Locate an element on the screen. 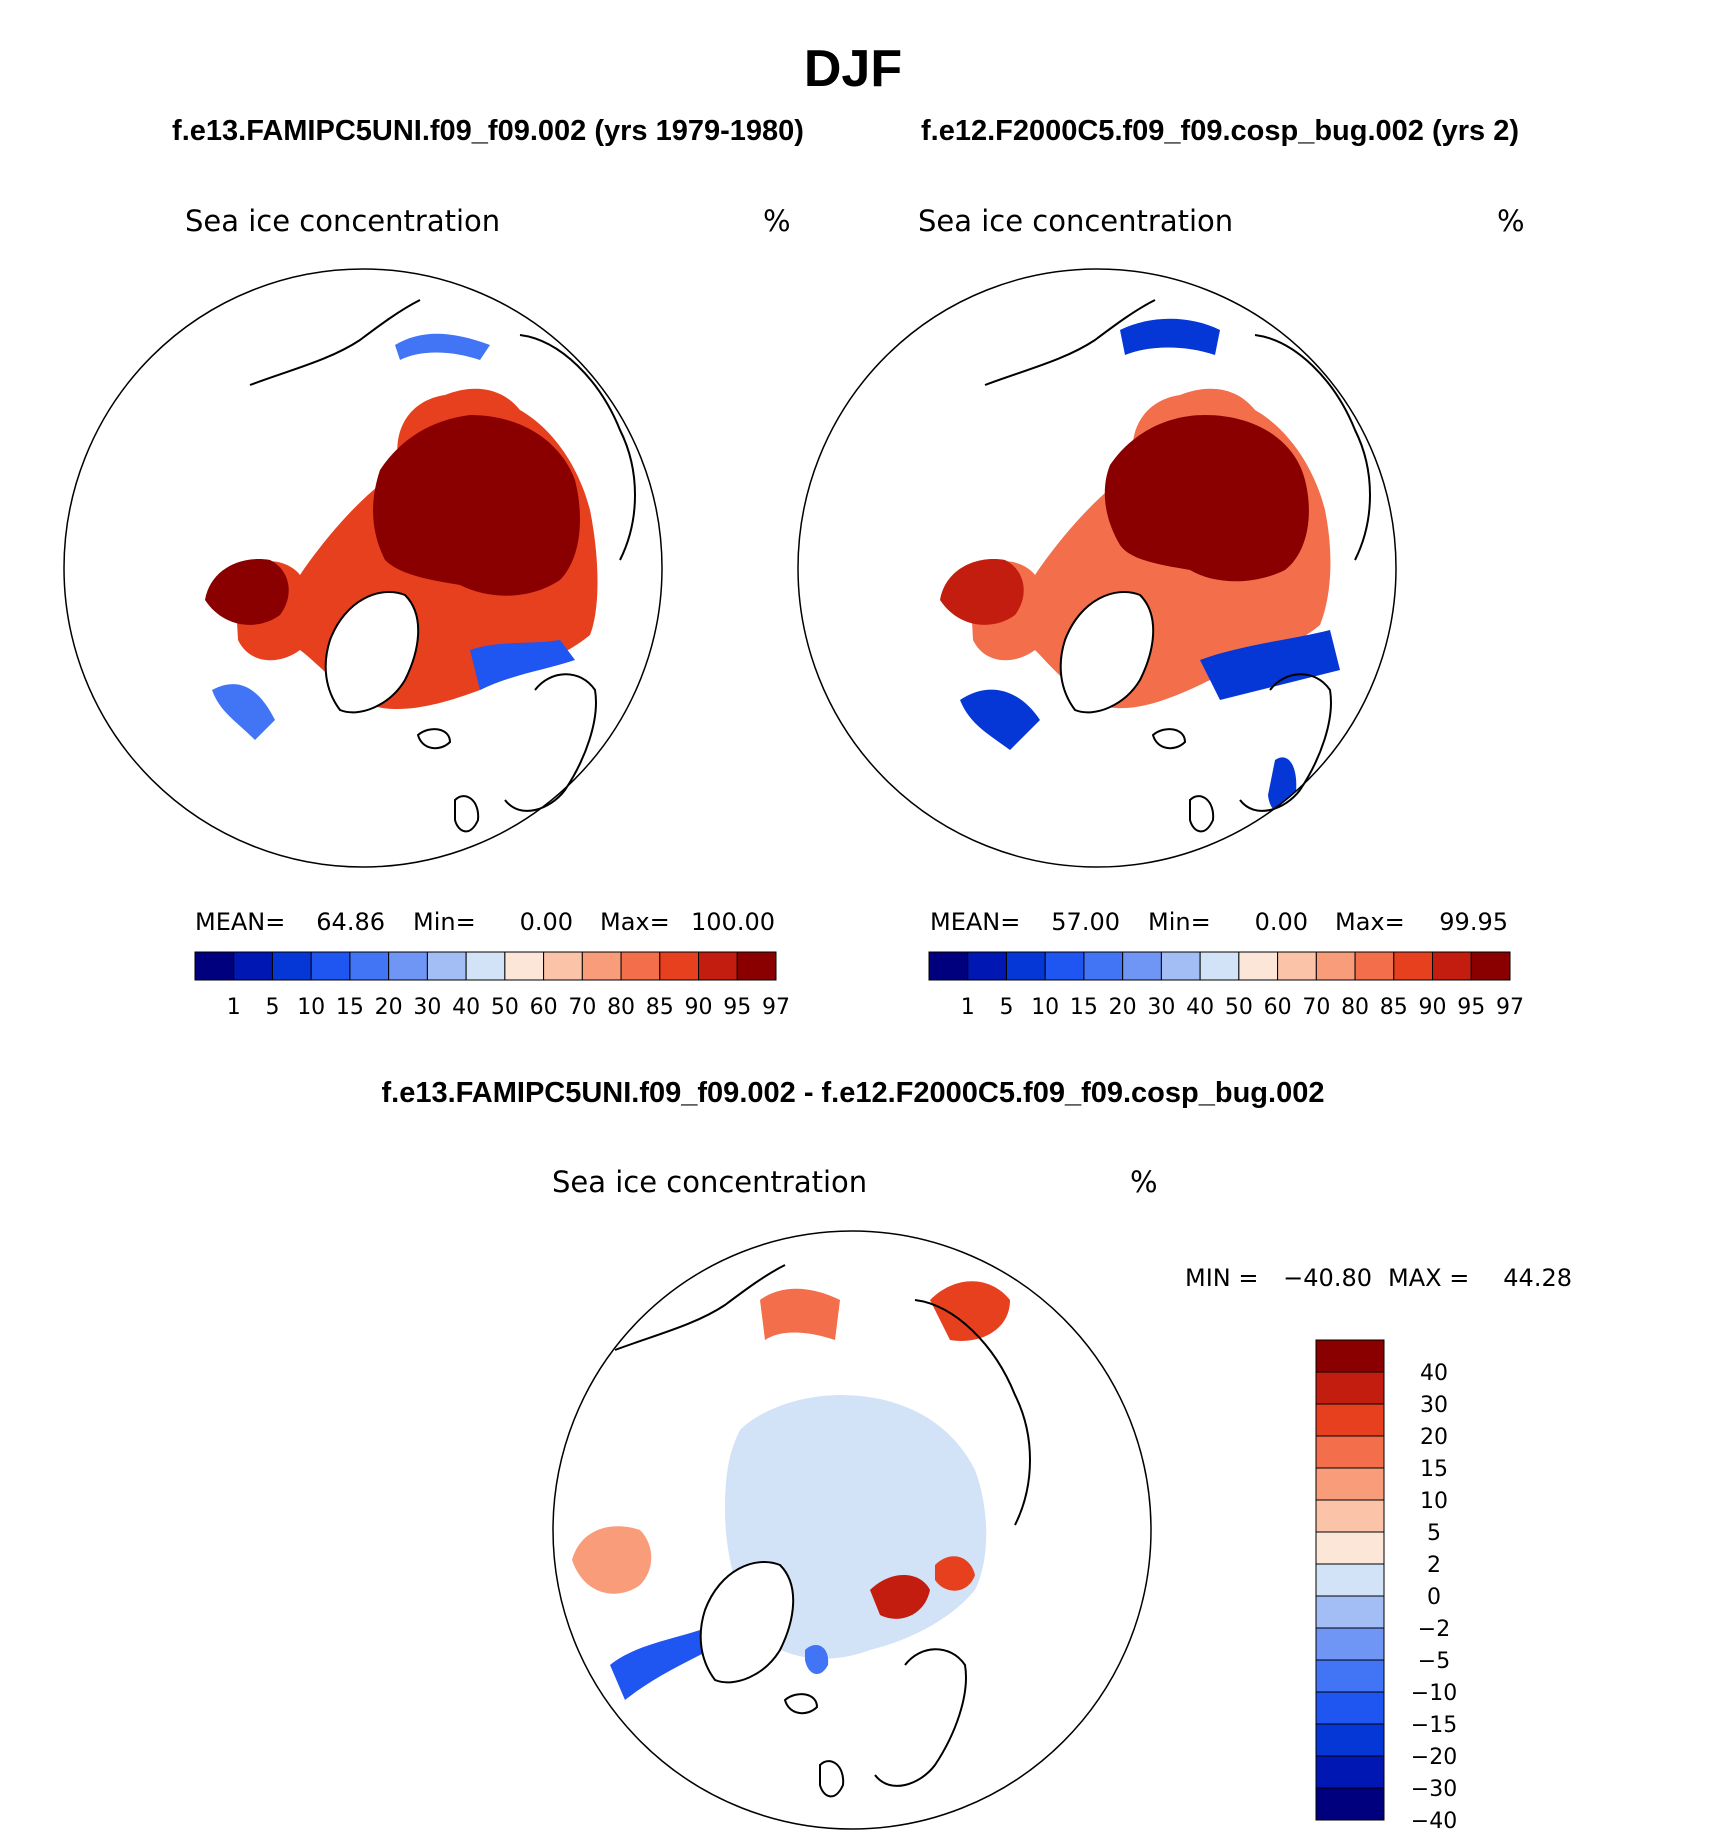 This screenshot has width=1710, height=1838. panel-2-map-boundary is located at coordinates (1097, 568).